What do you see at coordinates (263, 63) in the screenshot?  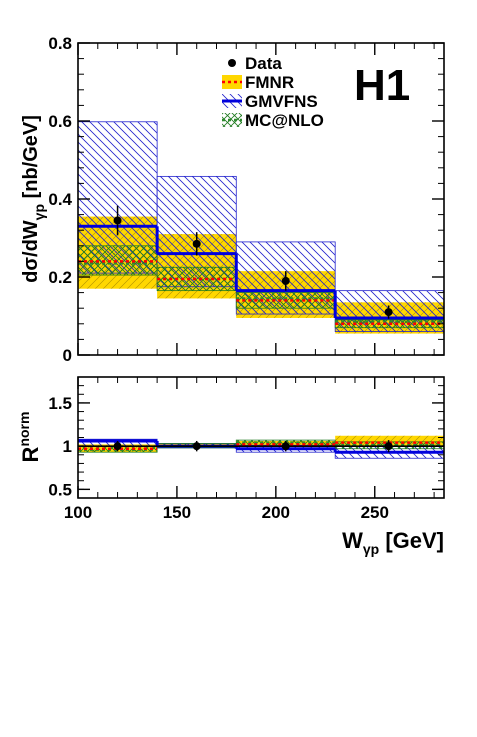 I see `legend-label-0: Data` at bounding box center [263, 63].